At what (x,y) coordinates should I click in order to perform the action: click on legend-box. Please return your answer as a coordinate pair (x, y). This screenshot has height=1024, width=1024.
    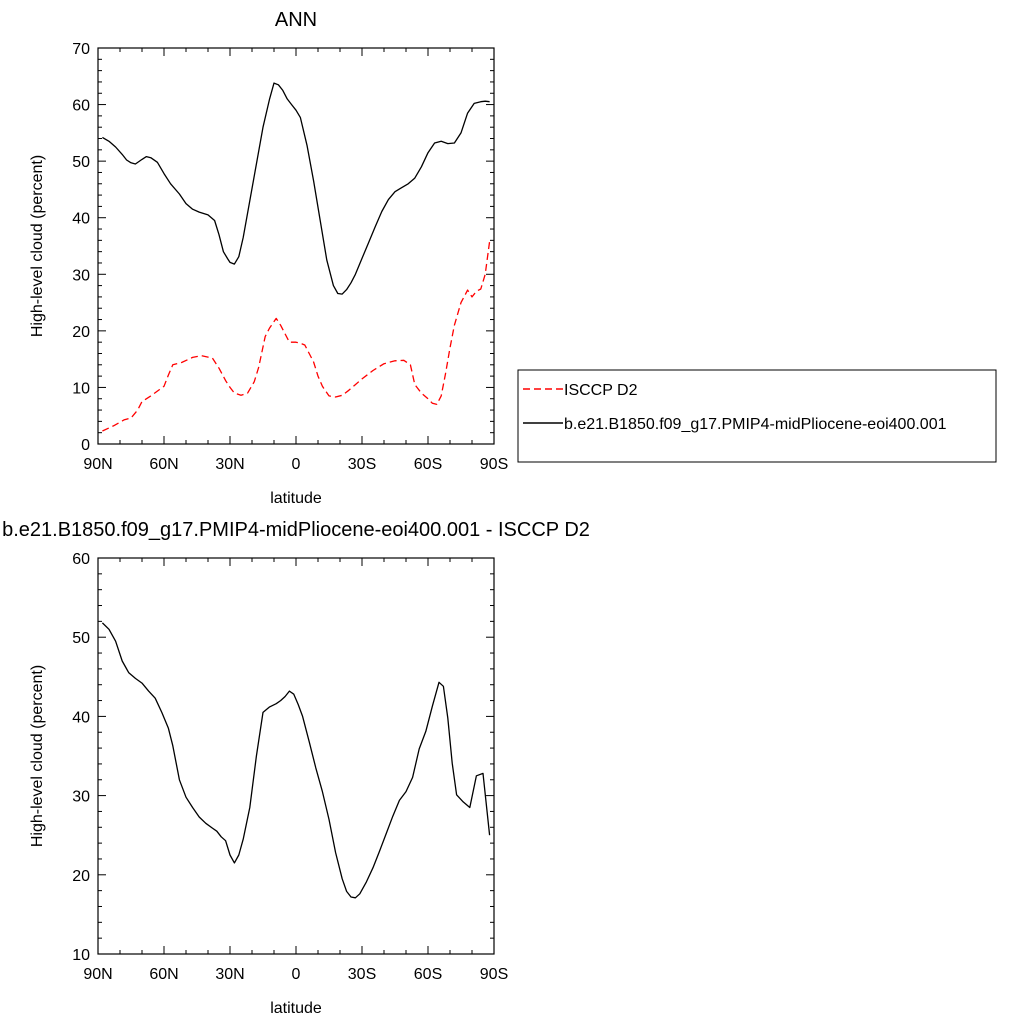
    Looking at the image, I should click on (757, 416).